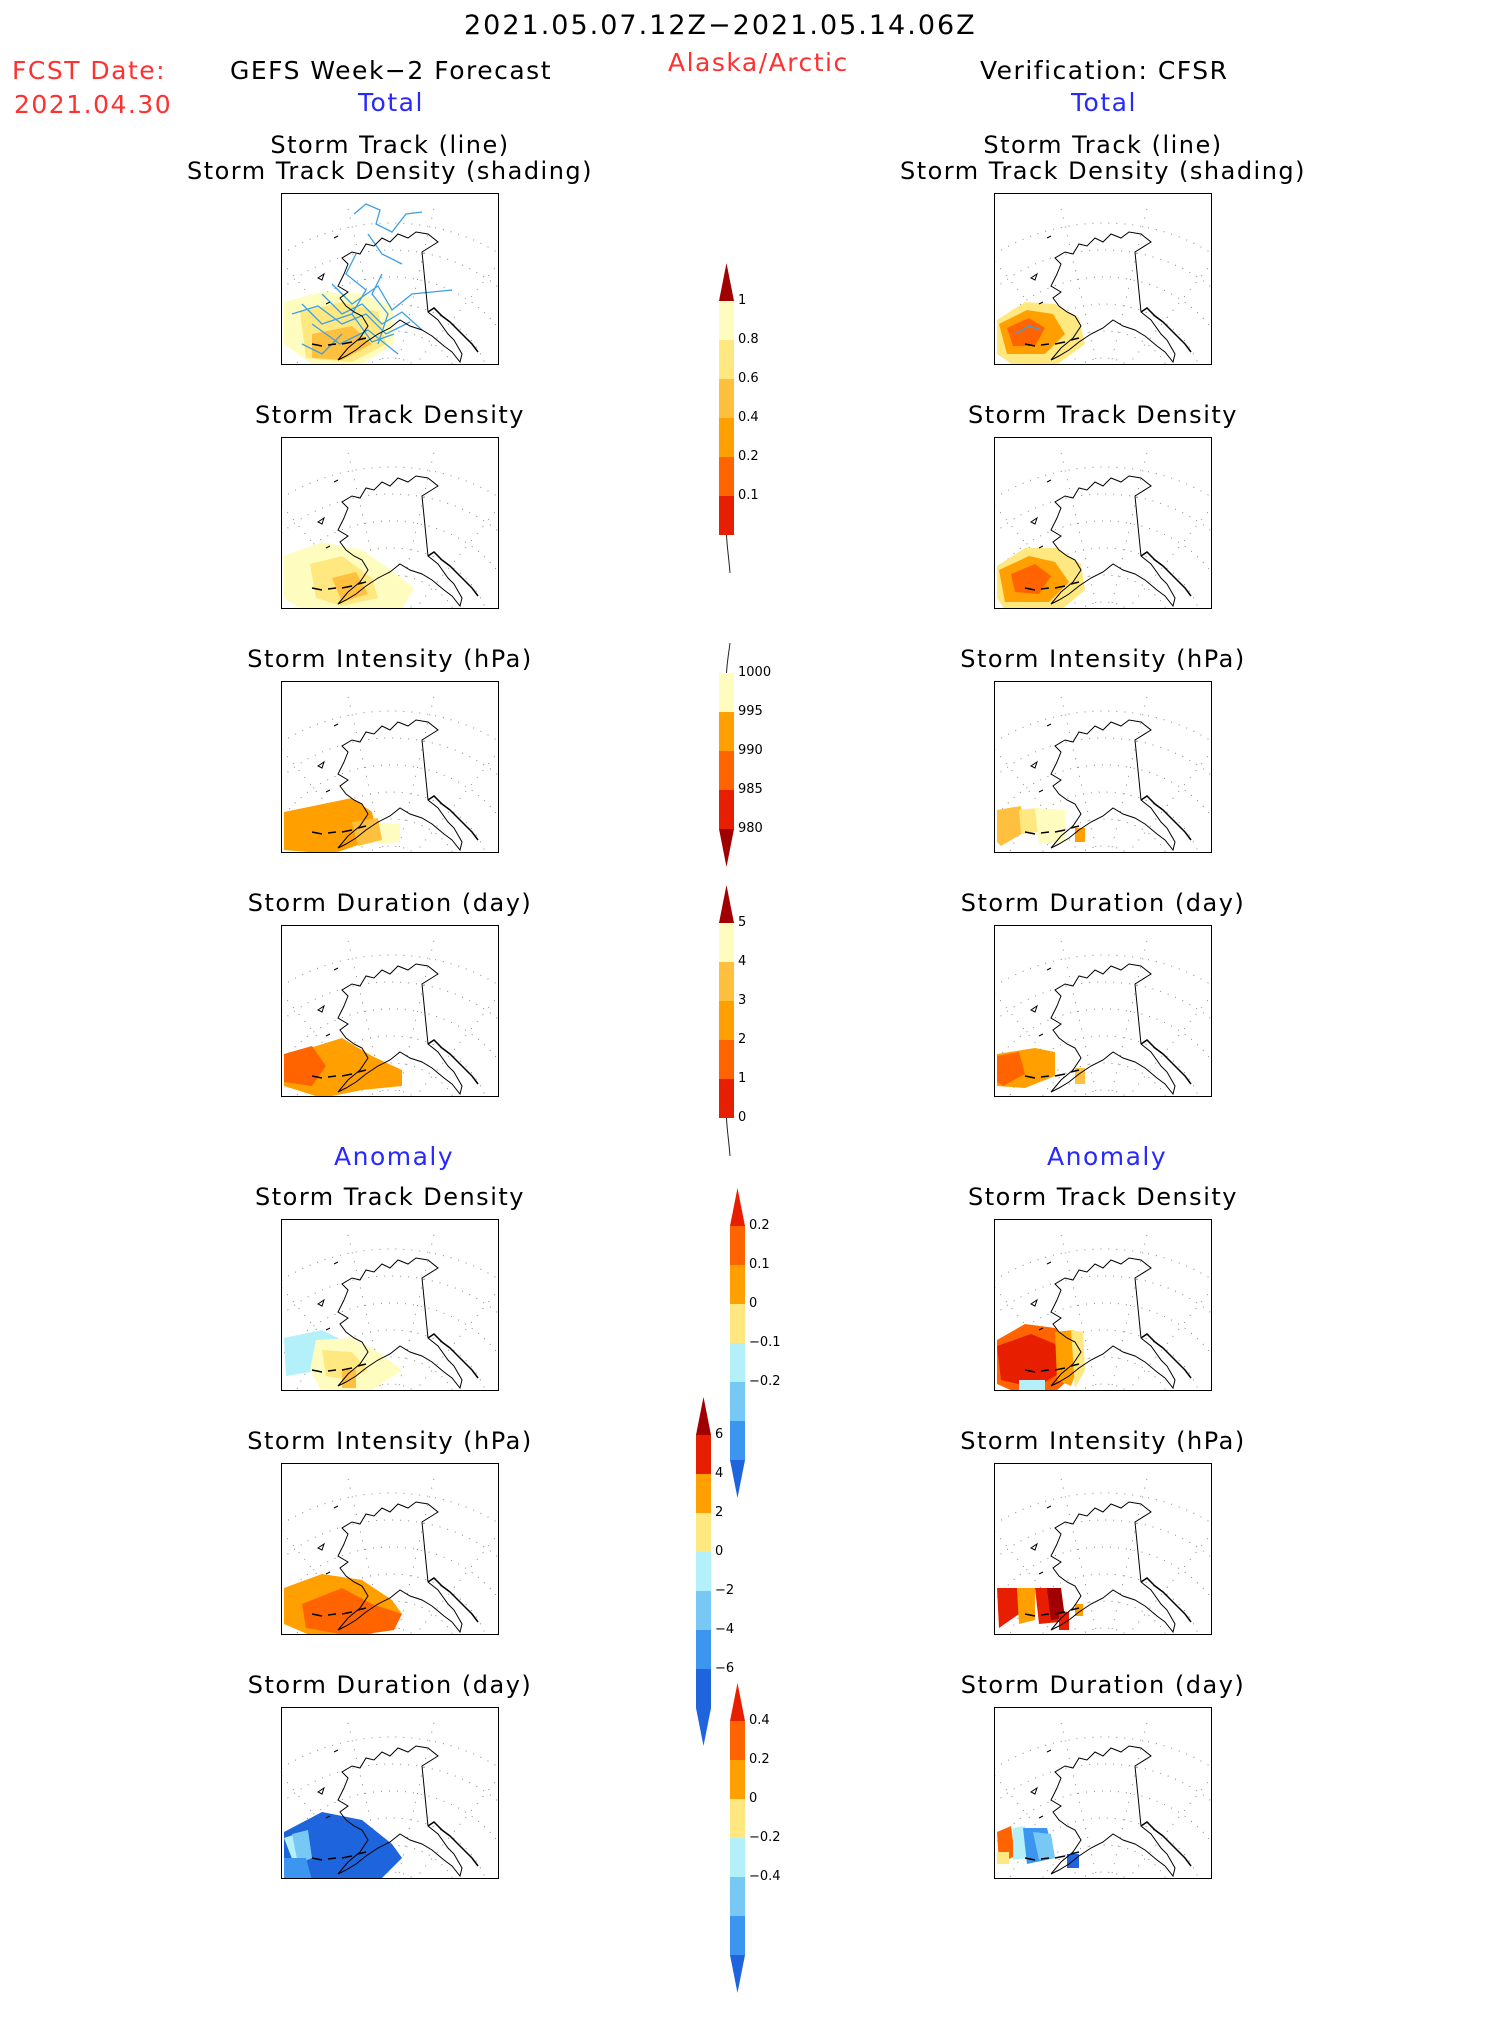 The height and width of the screenshot is (2033, 1487). Describe the element at coordinates (1103, 415) in the screenshot. I see `right-density-title: Storm Track Density` at that location.